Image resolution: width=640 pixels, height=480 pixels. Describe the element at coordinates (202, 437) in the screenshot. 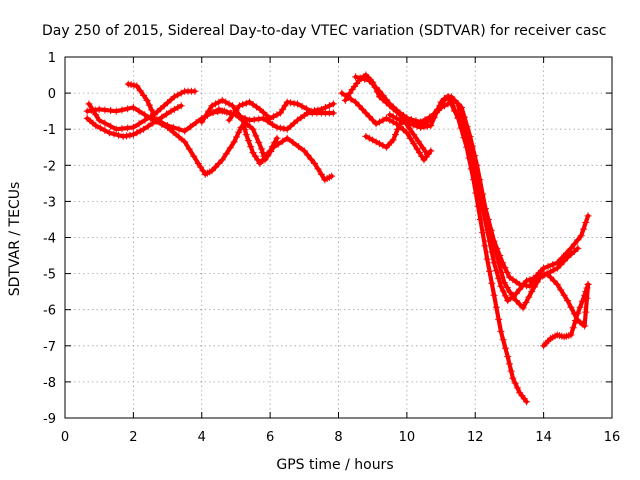

I see `x-tick-label: 4` at that location.